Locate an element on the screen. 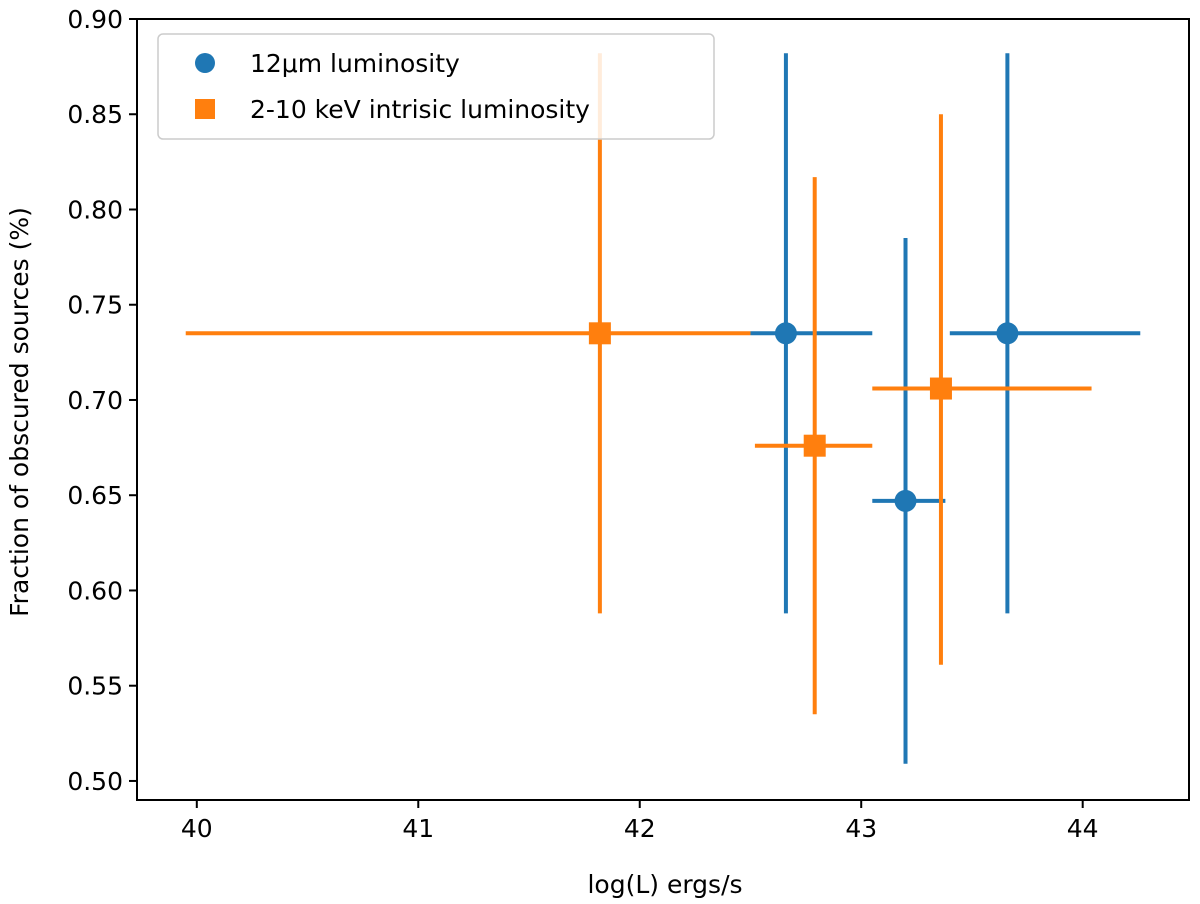 Image resolution: width=1200 pixels, height=904 pixels. x-tick-label: 43 is located at coordinates (861, 828).